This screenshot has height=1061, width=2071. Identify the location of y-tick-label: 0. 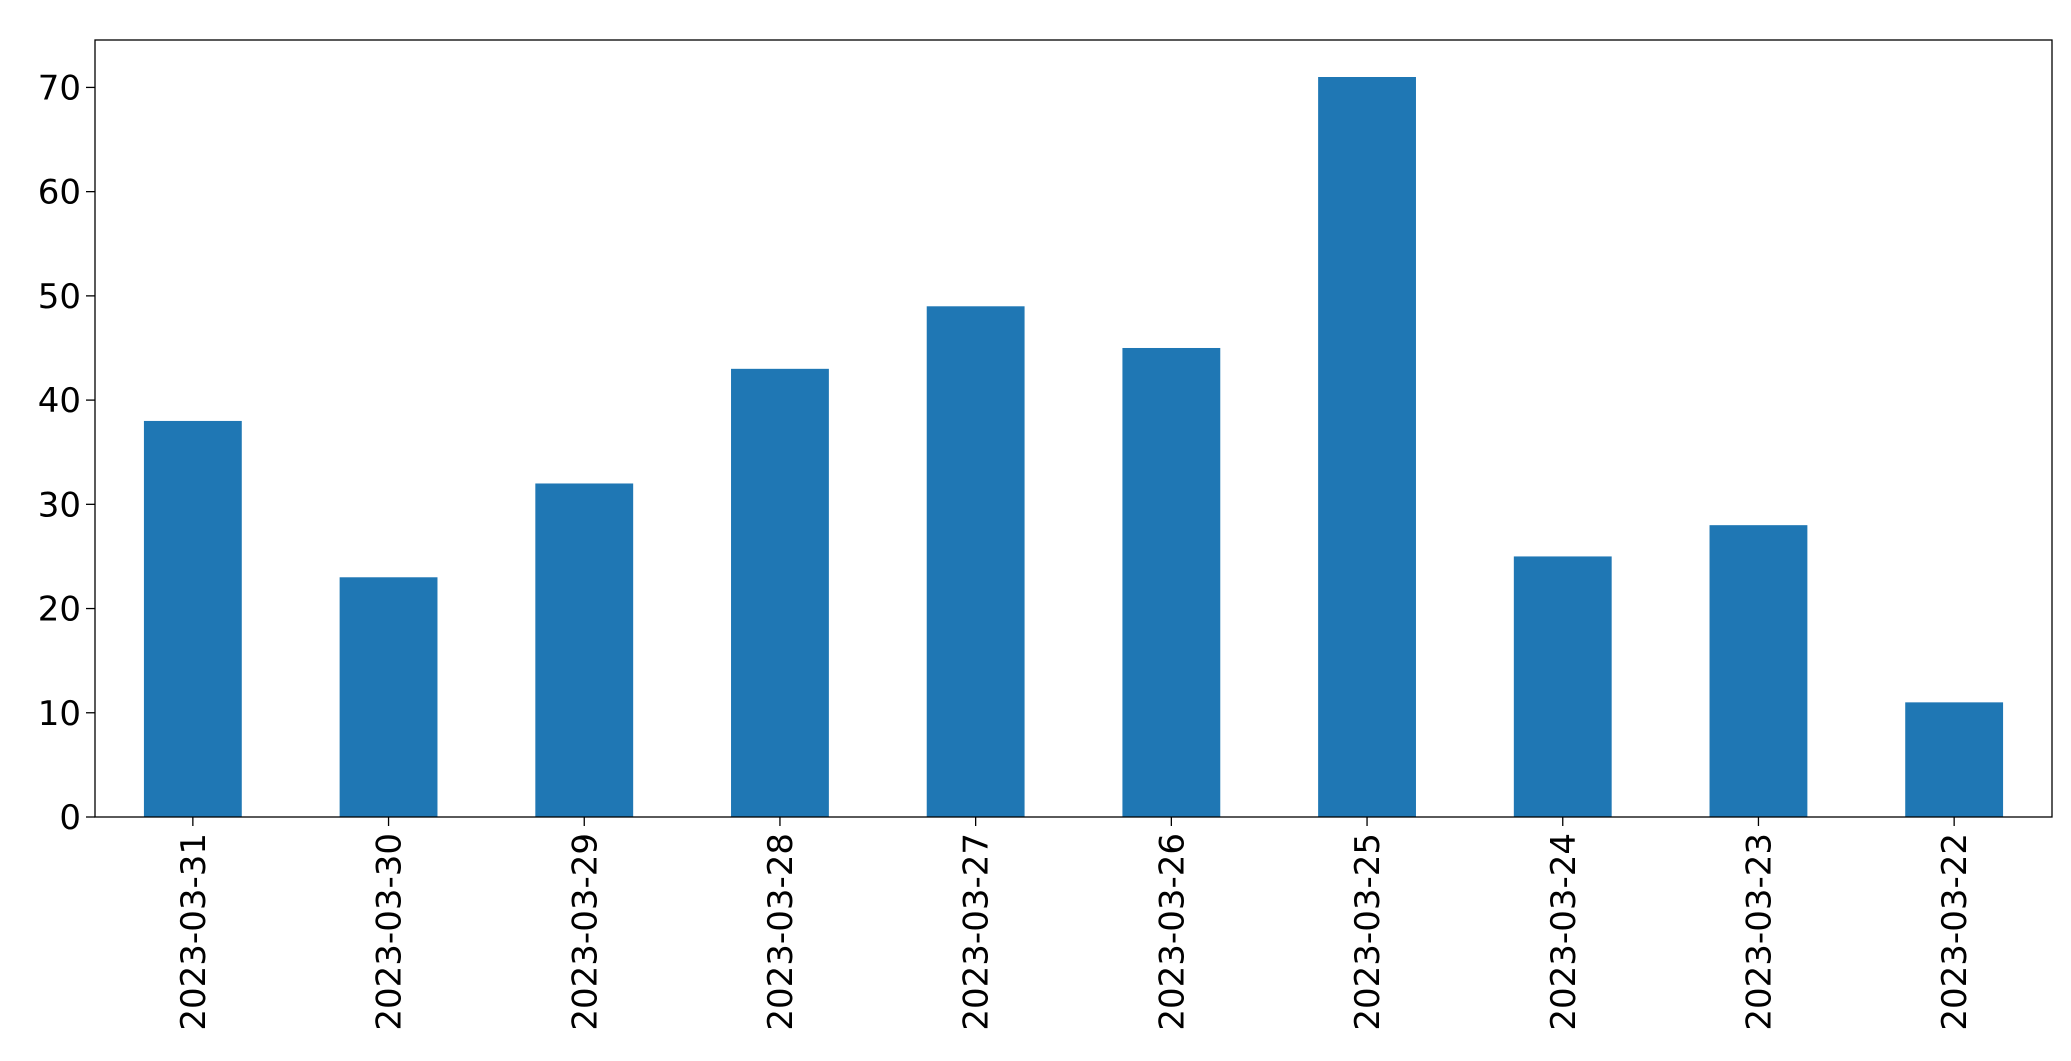
(70, 818).